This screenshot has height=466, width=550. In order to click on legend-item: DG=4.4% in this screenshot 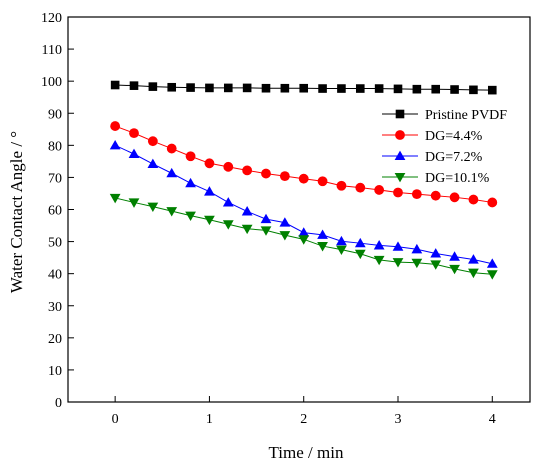, I will do `click(432, 136)`.